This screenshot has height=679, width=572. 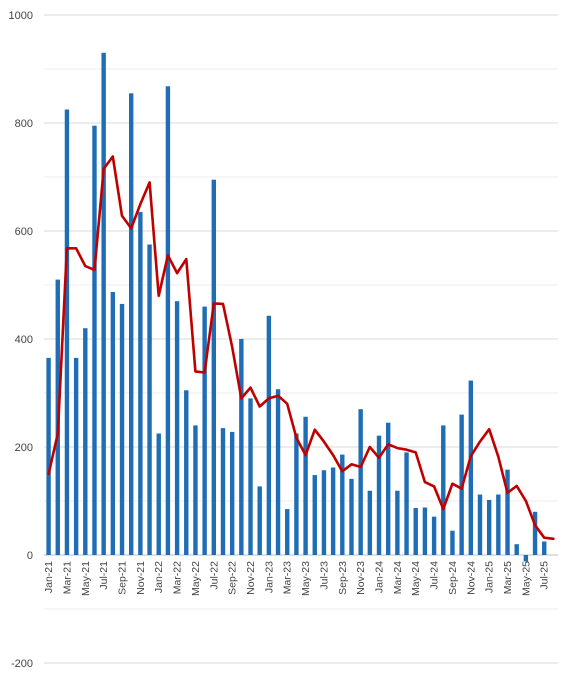 What do you see at coordinates (324, 575) in the screenshot?
I see `x-tick-label: Jul-23` at bounding box center [324, 575].